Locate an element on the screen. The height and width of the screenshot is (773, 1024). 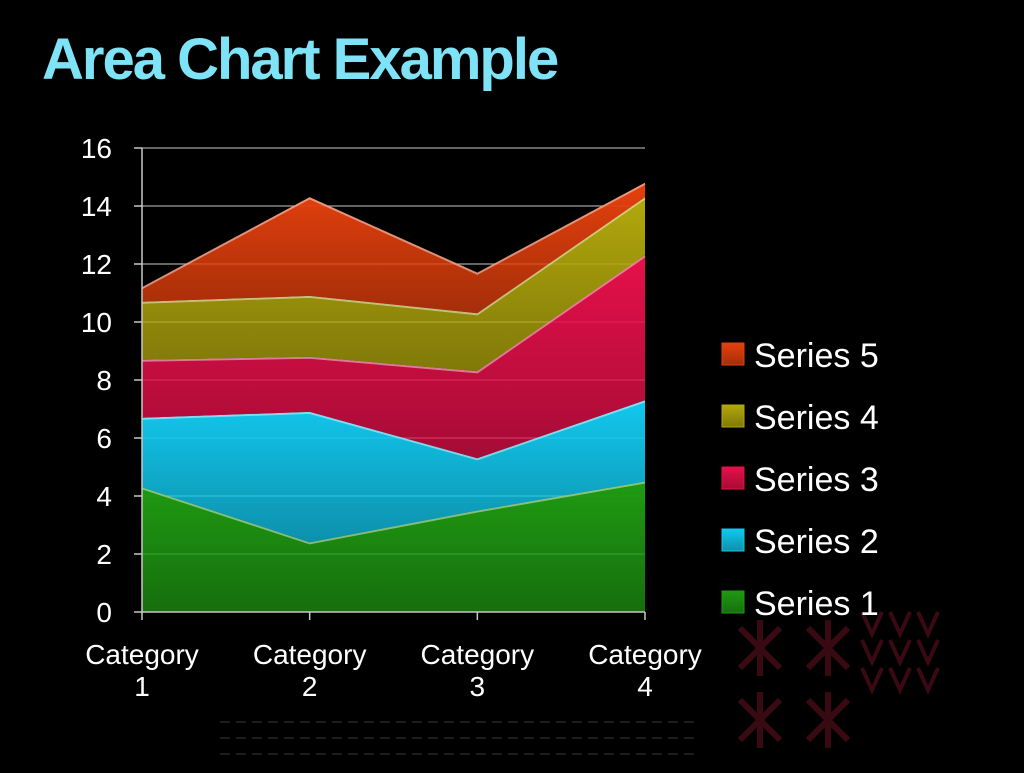
y-tick-label: 4 is located at coordinates (104, 496).